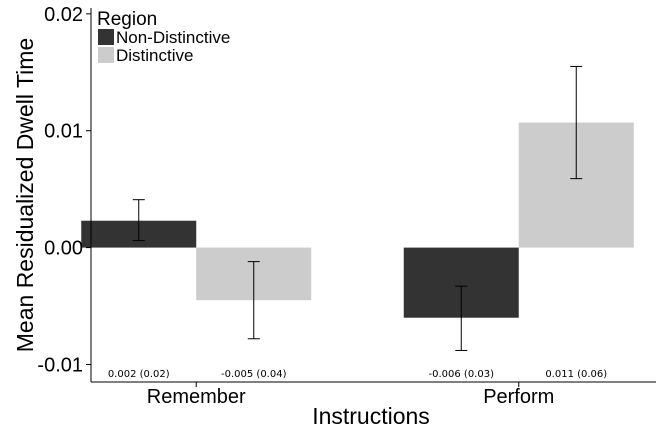 The width and height of the screenshot is (656, 429). Describe the element at coordinates (139, 374) in the screenshot. I see `value-annotation: 0.002 (0.02)` at that location.